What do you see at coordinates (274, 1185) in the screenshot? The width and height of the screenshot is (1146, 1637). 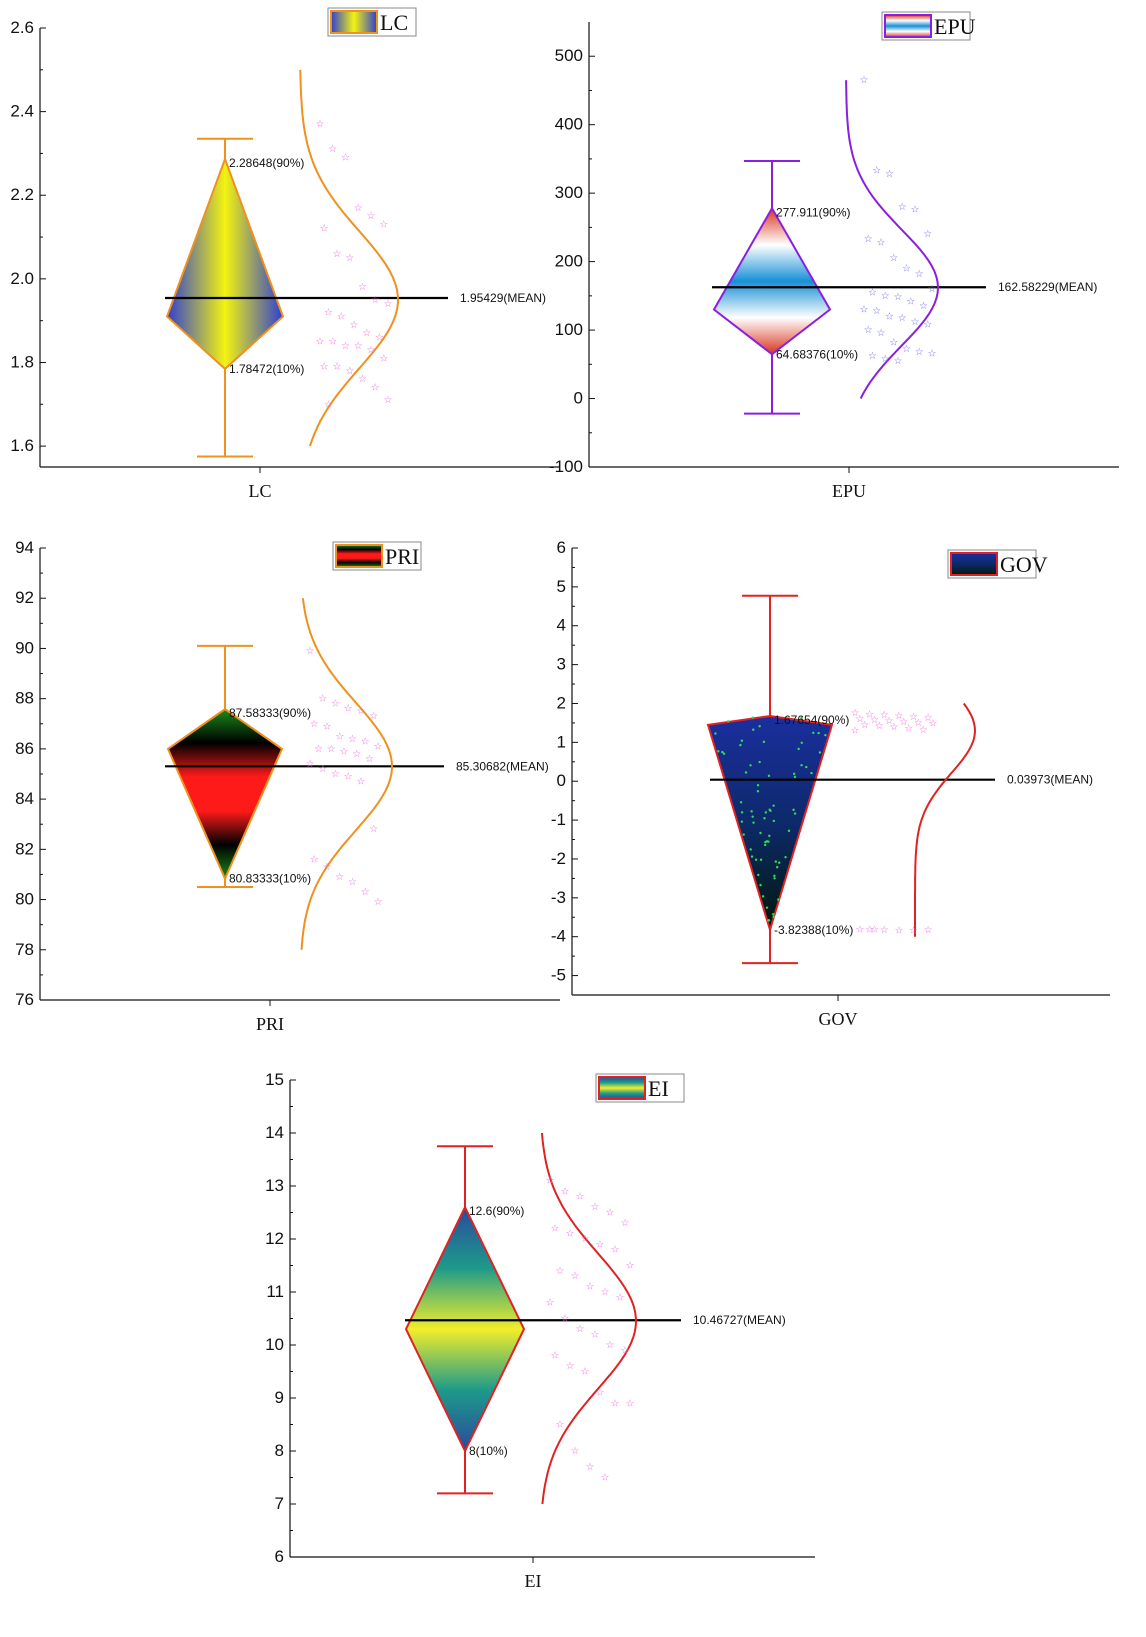 I see `y-tick-label: 13` at bounding box center [274, 1185].